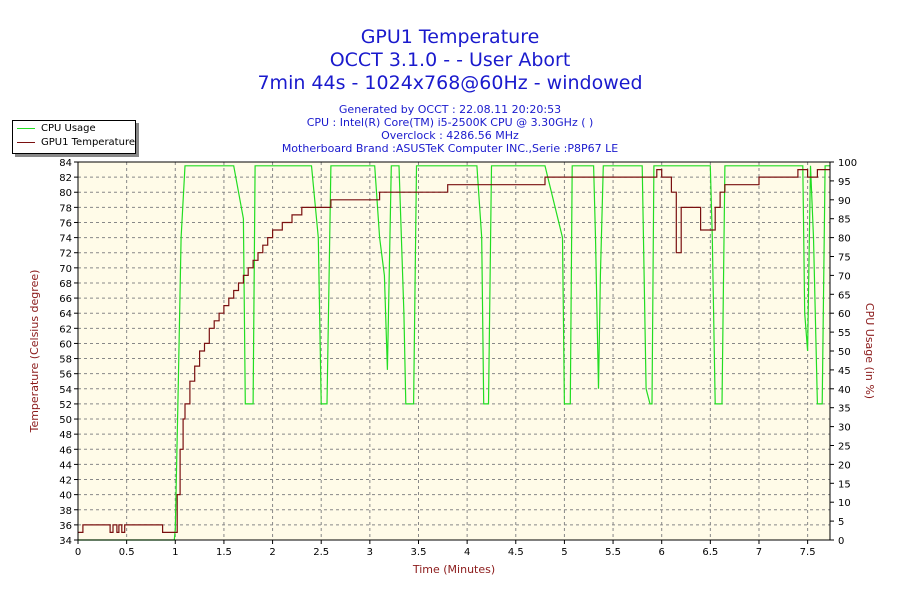 The width and height of the screenshot is (900, 600). I want to click on x-tick-label: 4.5, so click(516, 552).